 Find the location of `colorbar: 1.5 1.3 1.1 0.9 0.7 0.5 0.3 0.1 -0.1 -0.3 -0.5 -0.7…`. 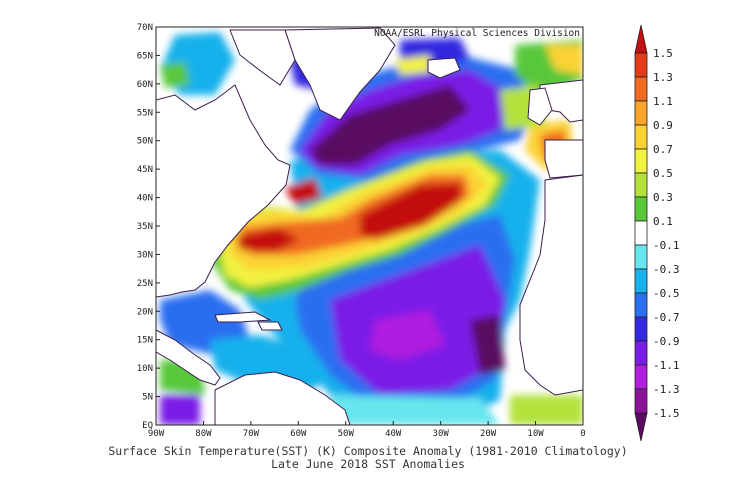

colorbar: 1.5 1.3 1.1 0.9 0.7 0.5 0.3 0.1 -0.1 -0.3 -0.5 -0.7… is located at coordinates (657, 233).